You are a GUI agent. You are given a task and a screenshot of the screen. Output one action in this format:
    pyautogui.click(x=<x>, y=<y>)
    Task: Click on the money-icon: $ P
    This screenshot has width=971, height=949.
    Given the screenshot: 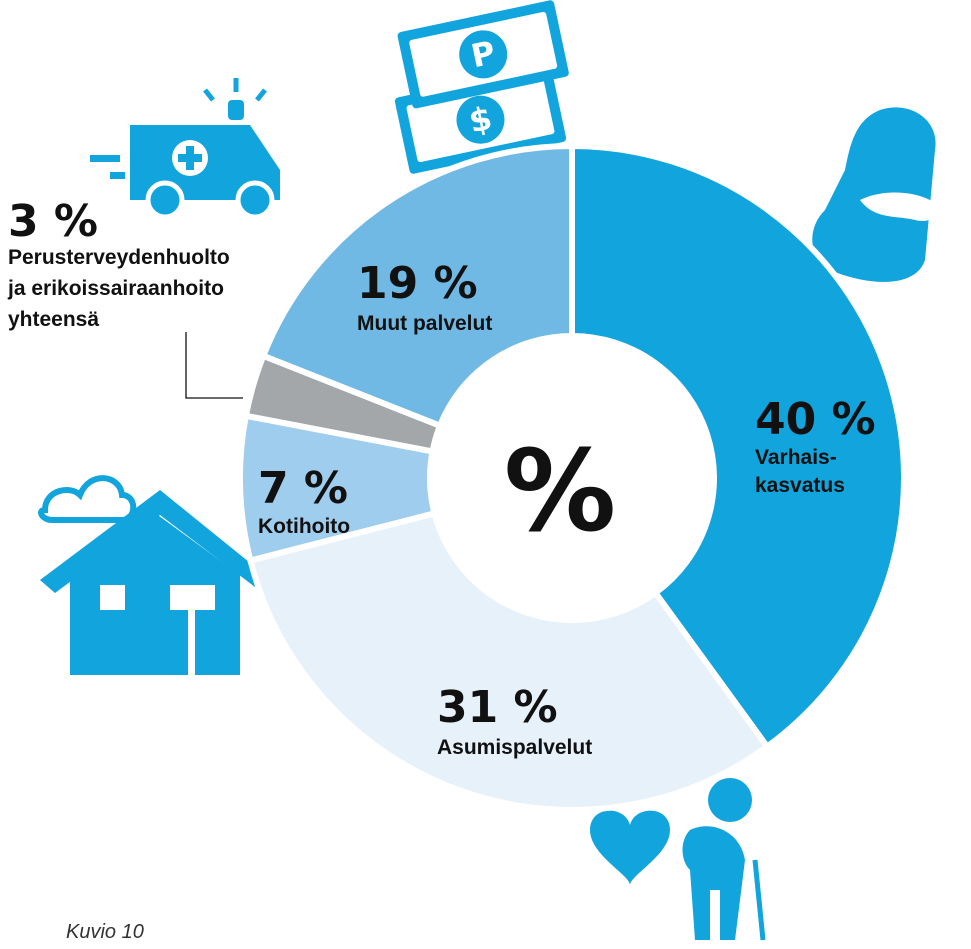 What is the action you would take?
    pyautogui.click(x=481, y=87)
    